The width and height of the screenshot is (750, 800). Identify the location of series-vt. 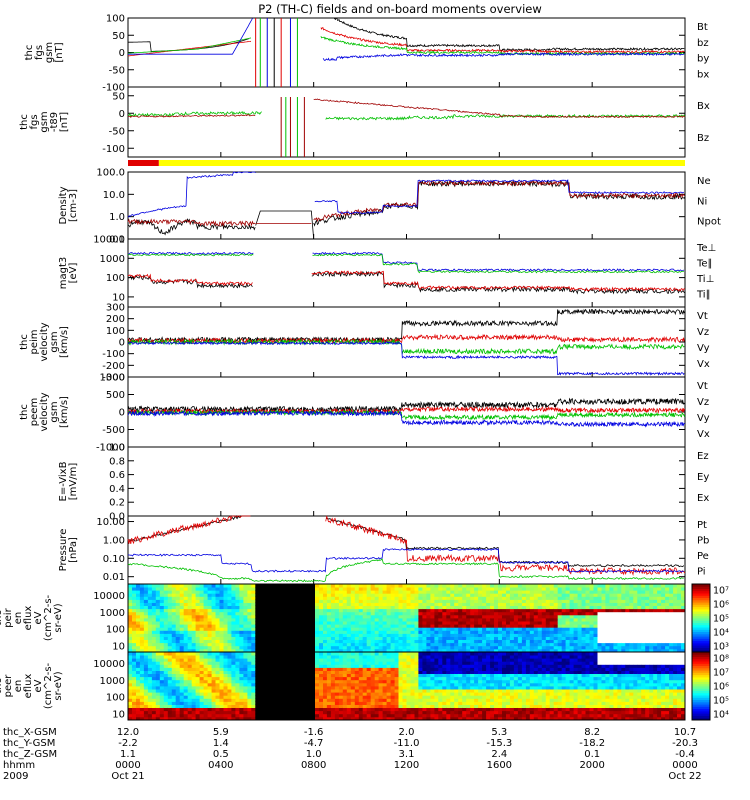
(406, 405).